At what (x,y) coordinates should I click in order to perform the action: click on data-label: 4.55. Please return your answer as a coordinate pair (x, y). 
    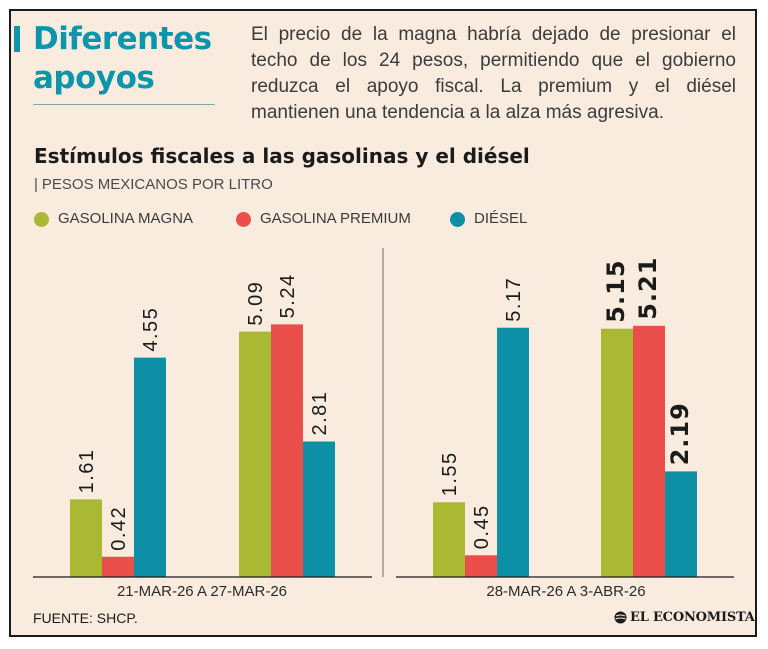
    Looking at the image, I should click on (151, 329).